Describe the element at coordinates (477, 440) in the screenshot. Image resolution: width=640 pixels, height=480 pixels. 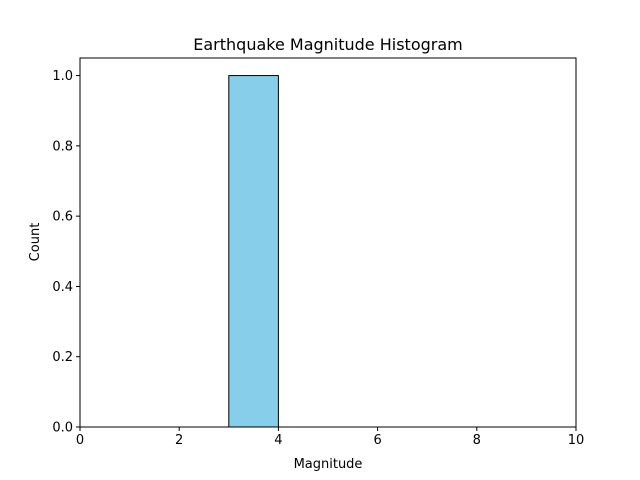
I see `x-tick-label: 8` at that location.